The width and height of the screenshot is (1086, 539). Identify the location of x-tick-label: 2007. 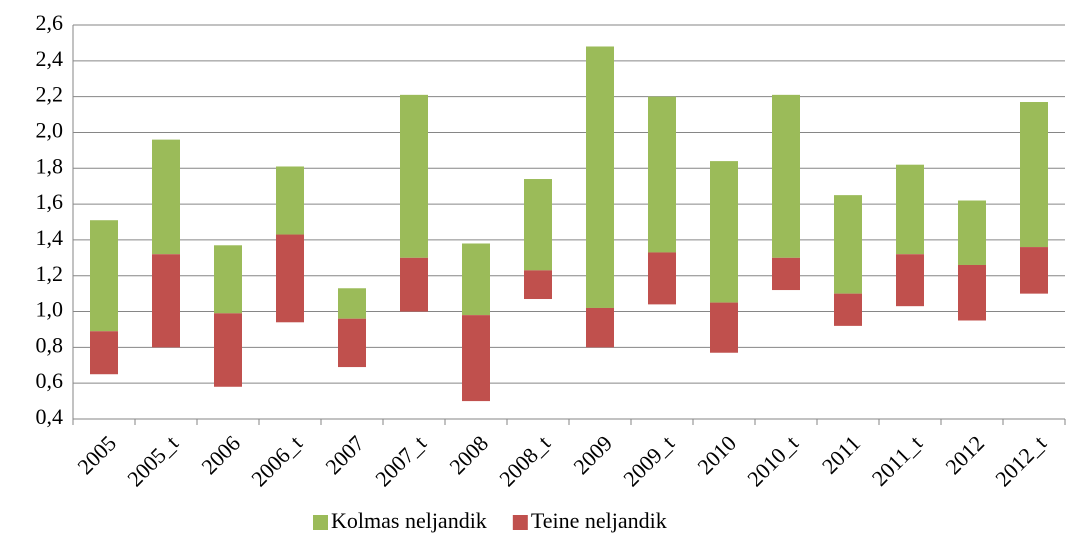
(344, 454).